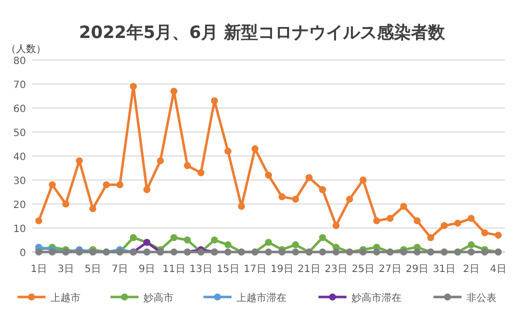 Image resolution: width=524 pixels, height=323 pixels. Describe the element at coordinates (255, 269) in the screenshot. I see `x-tick-label: 17日` at that location.